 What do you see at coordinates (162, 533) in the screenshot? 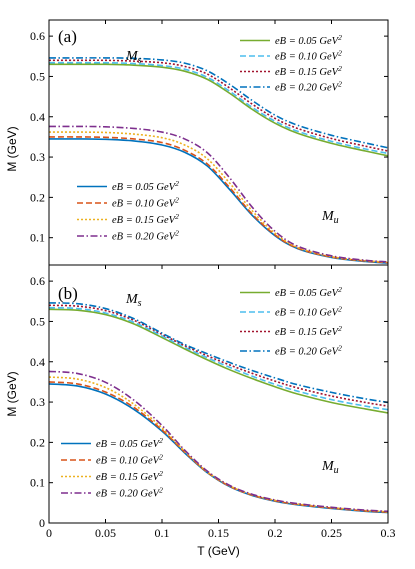
I see `x-tick-label: 0.1` at bounding box center [162, 533].